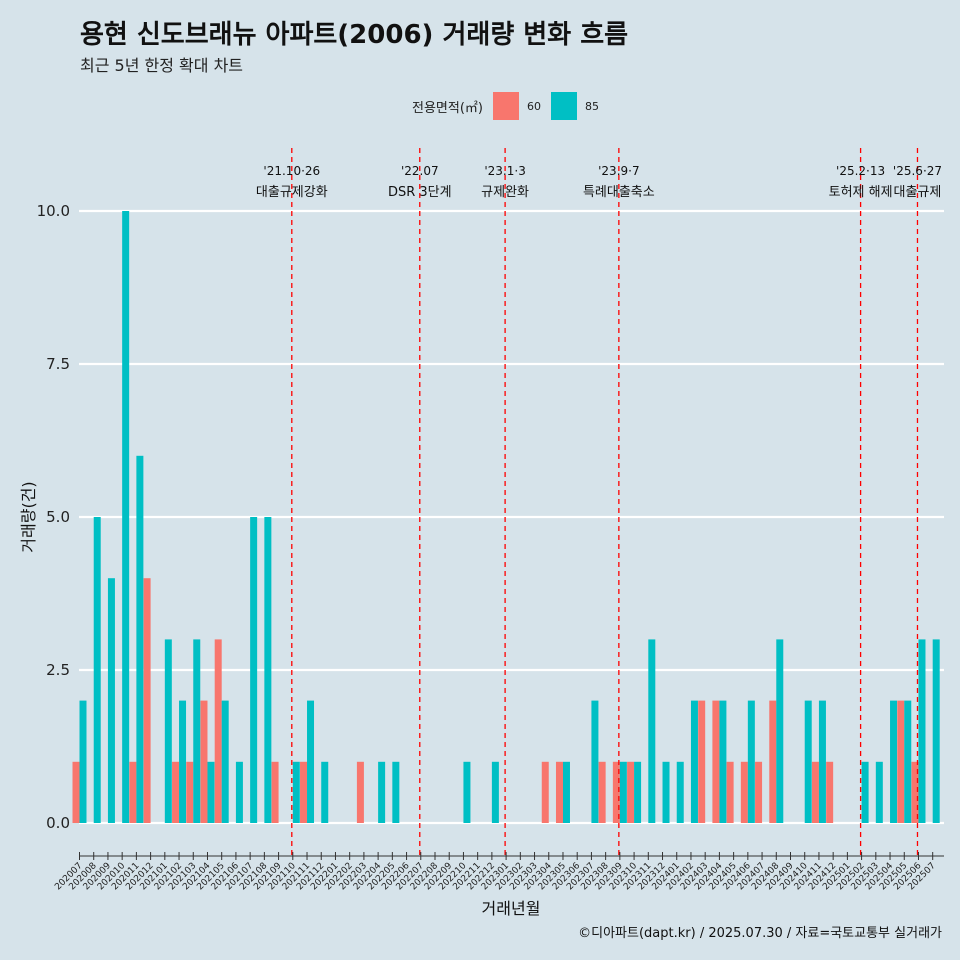  I want to click on chart-title: 용현 신도브래뉴 아파트(2006) 거래량 변화 흐름, so click(354, 35).